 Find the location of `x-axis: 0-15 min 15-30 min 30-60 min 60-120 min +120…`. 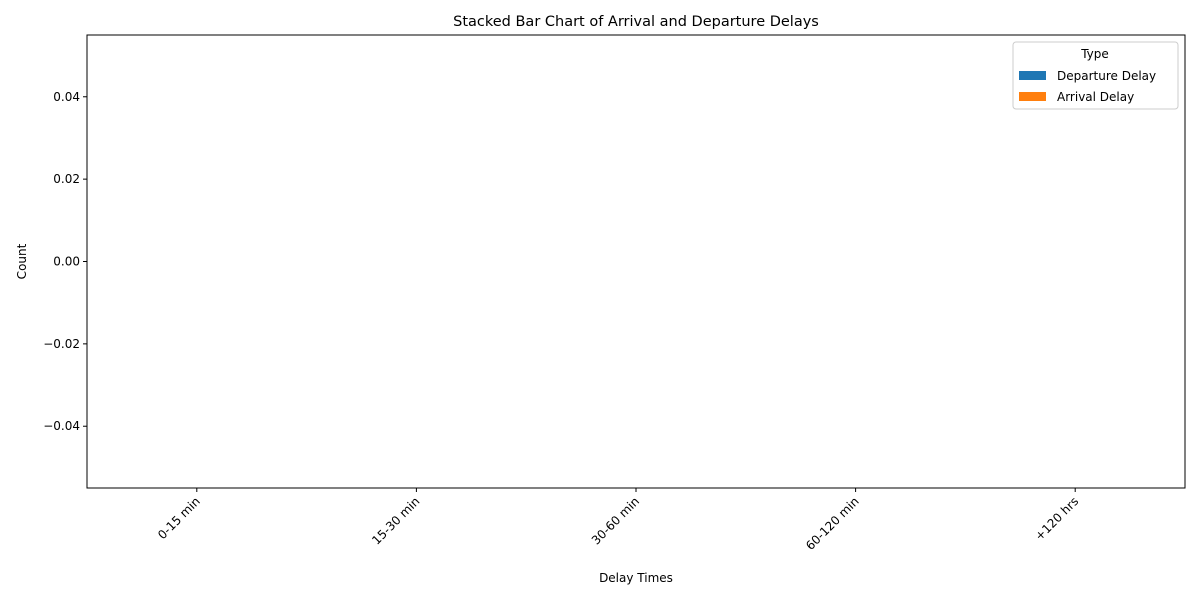

x-axis: 0-15 min 15-30 min 30-60 min 60-120 min +120… is located at coordinates (618, 520).